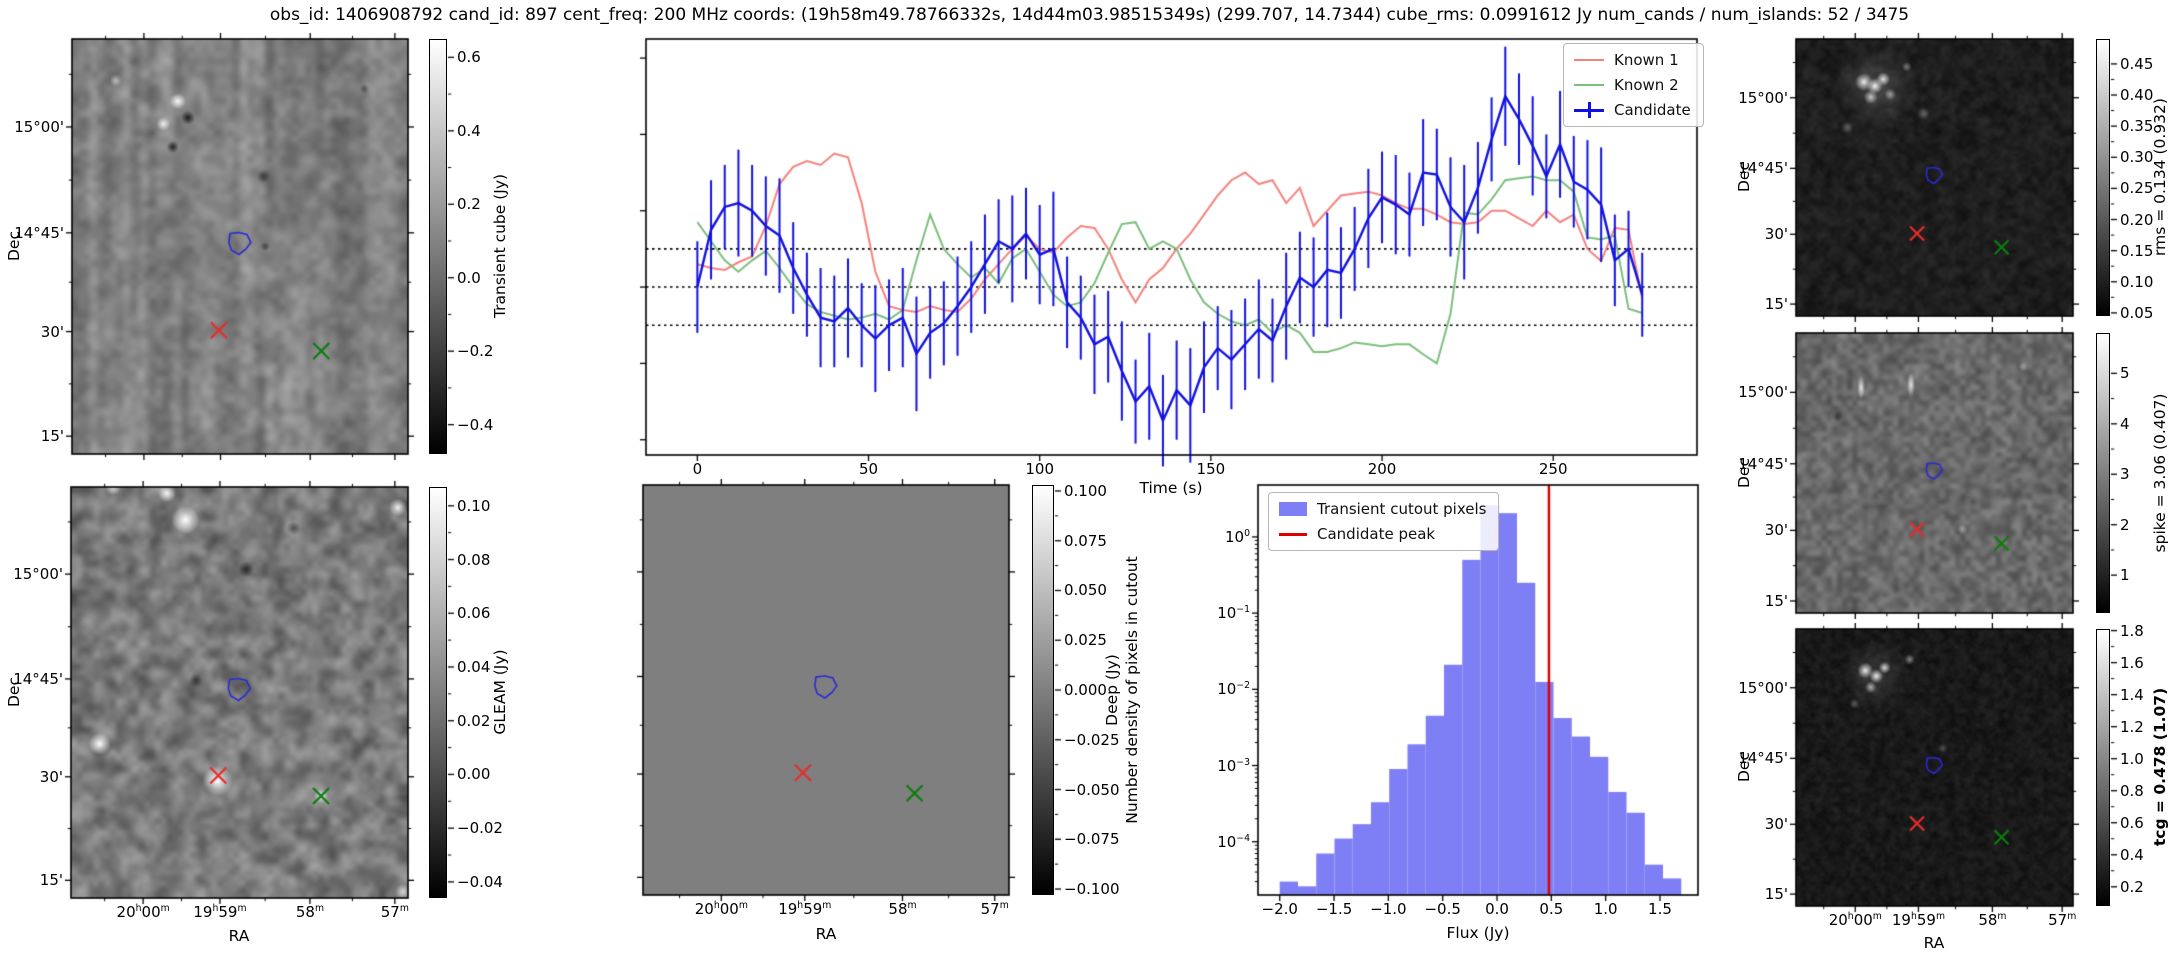 The height and width of the screenshot is (960, 2179). Describe the element at coordinates (438, 692) in the screenshot. I see `colorbar-gleam` at that location.